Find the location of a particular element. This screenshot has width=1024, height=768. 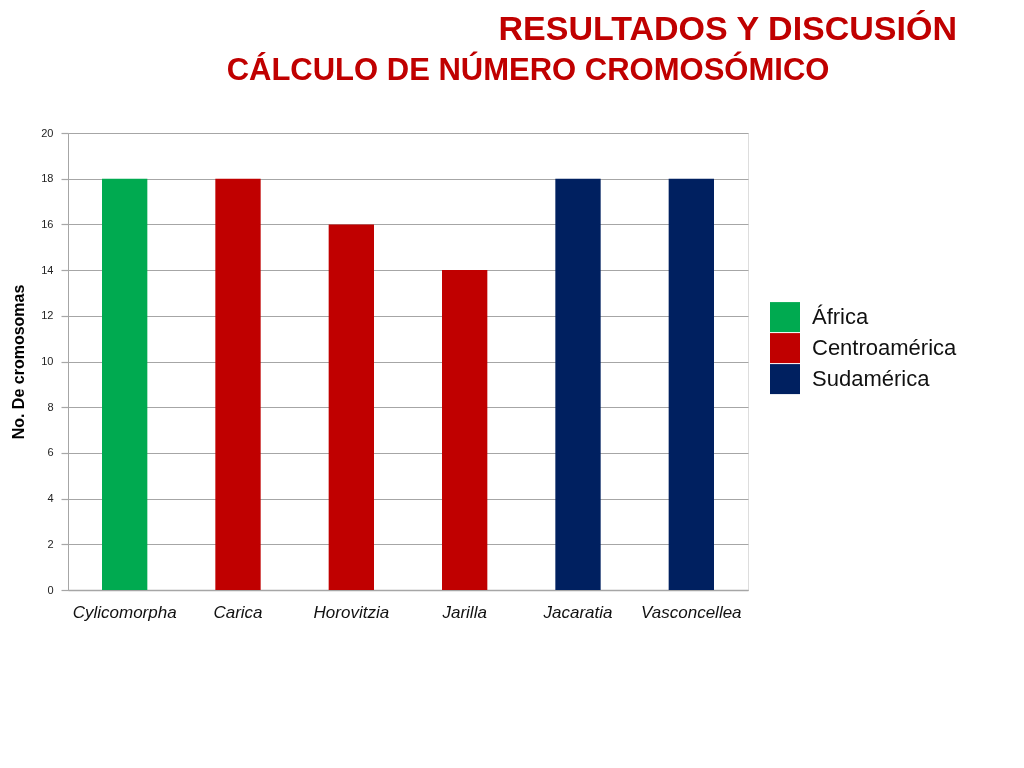

legend-label: Centroamérica is located at coordinates (885, 348).